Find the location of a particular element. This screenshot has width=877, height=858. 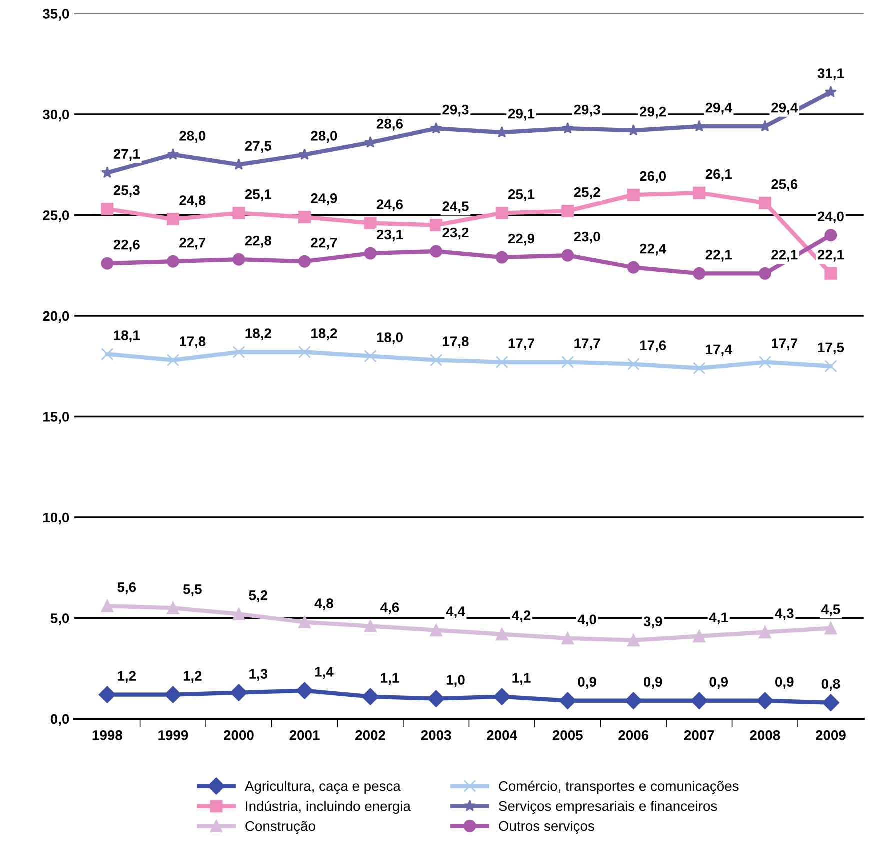

data-label: 24,6 is located at coordinates (389, 206).